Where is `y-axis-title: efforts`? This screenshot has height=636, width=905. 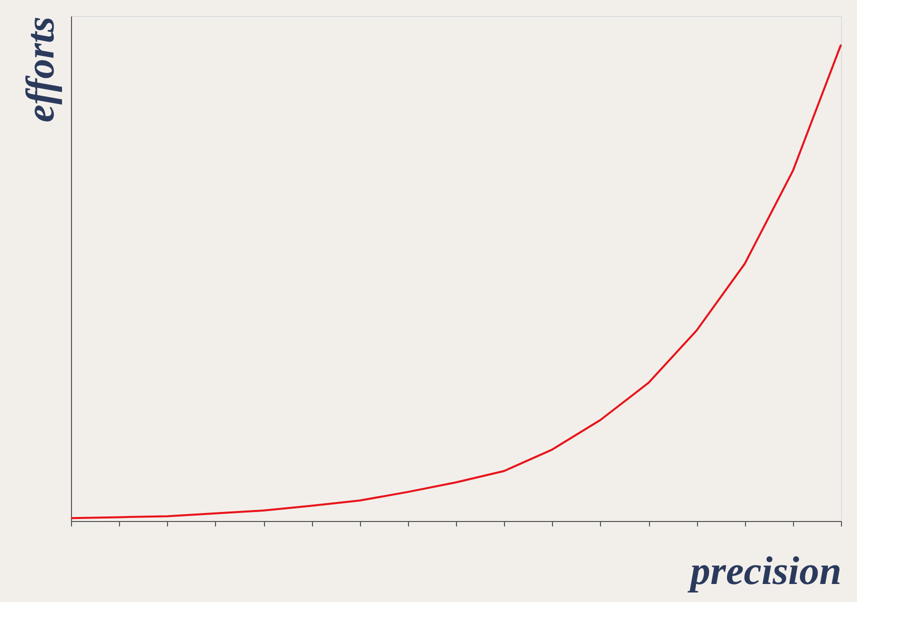
y-axis-title: efforts is located at coordinates (40, 69).